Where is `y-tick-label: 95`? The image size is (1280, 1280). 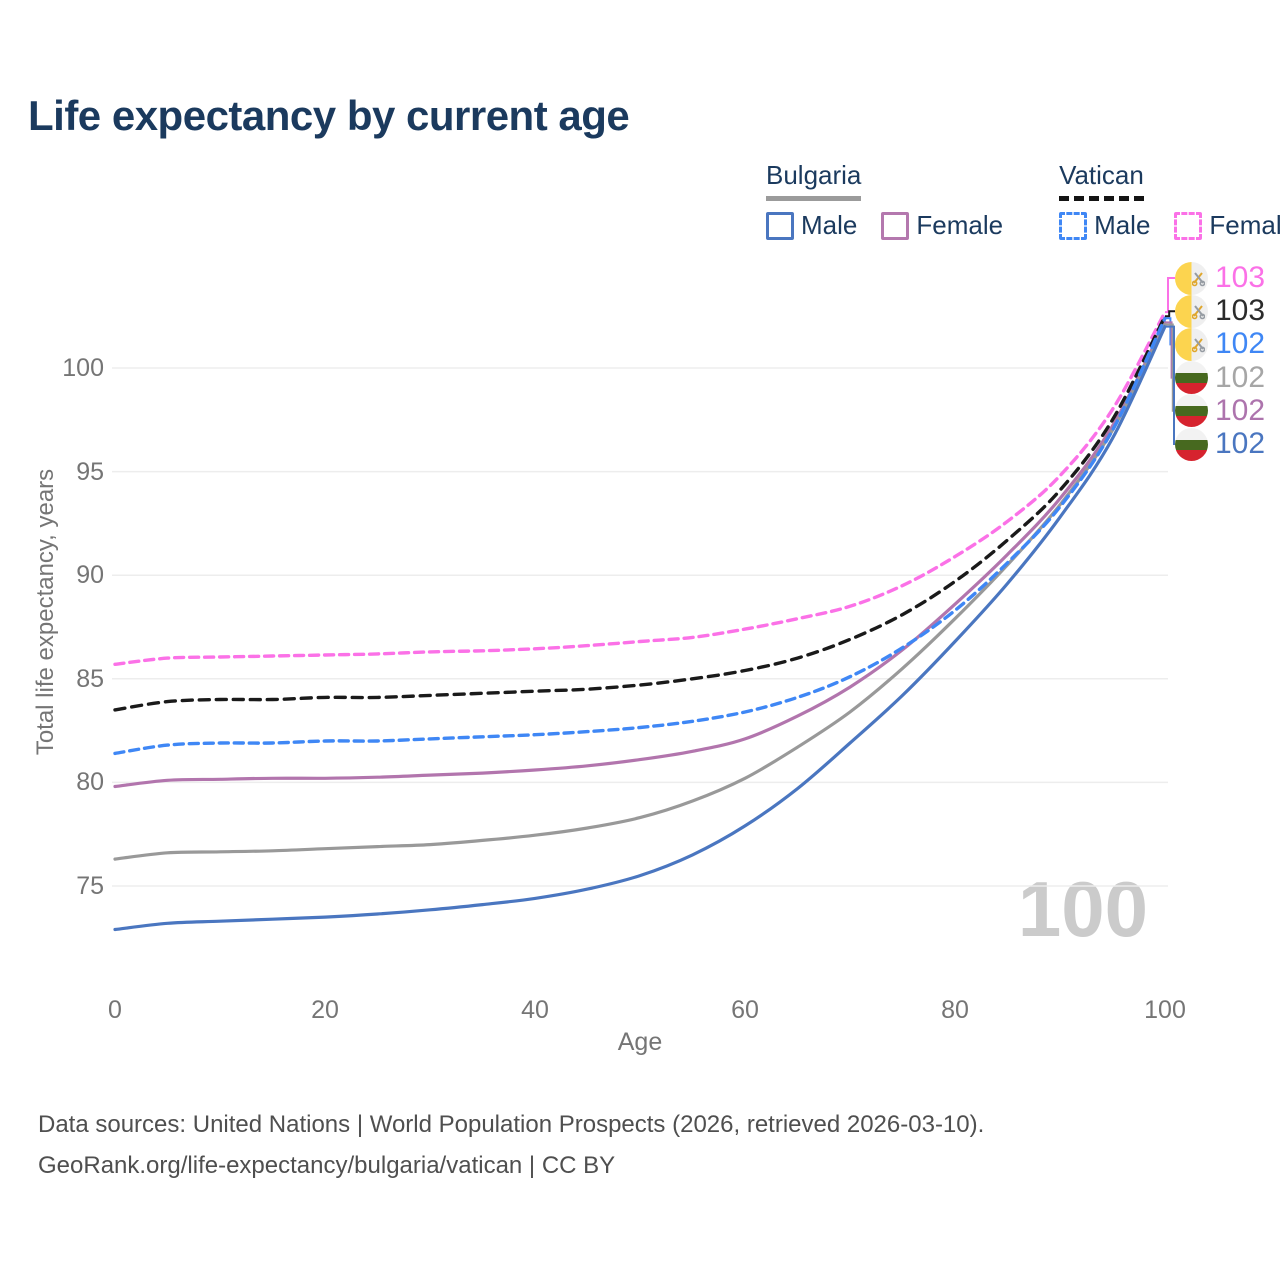
y-tick-label: 95 is located at coordinates (90, 471).